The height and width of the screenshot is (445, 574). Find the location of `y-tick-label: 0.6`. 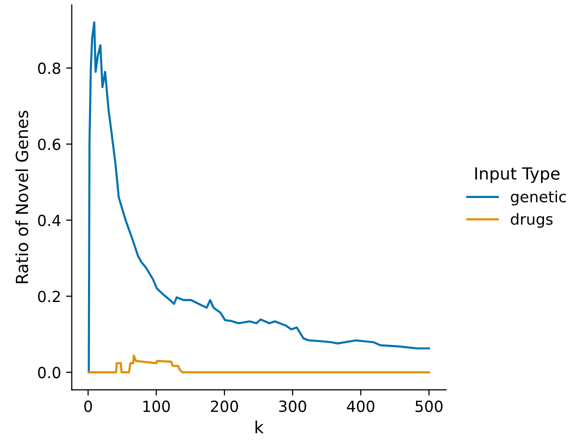

y-tick-label: 0.6 is located at coordinates (49, 144).